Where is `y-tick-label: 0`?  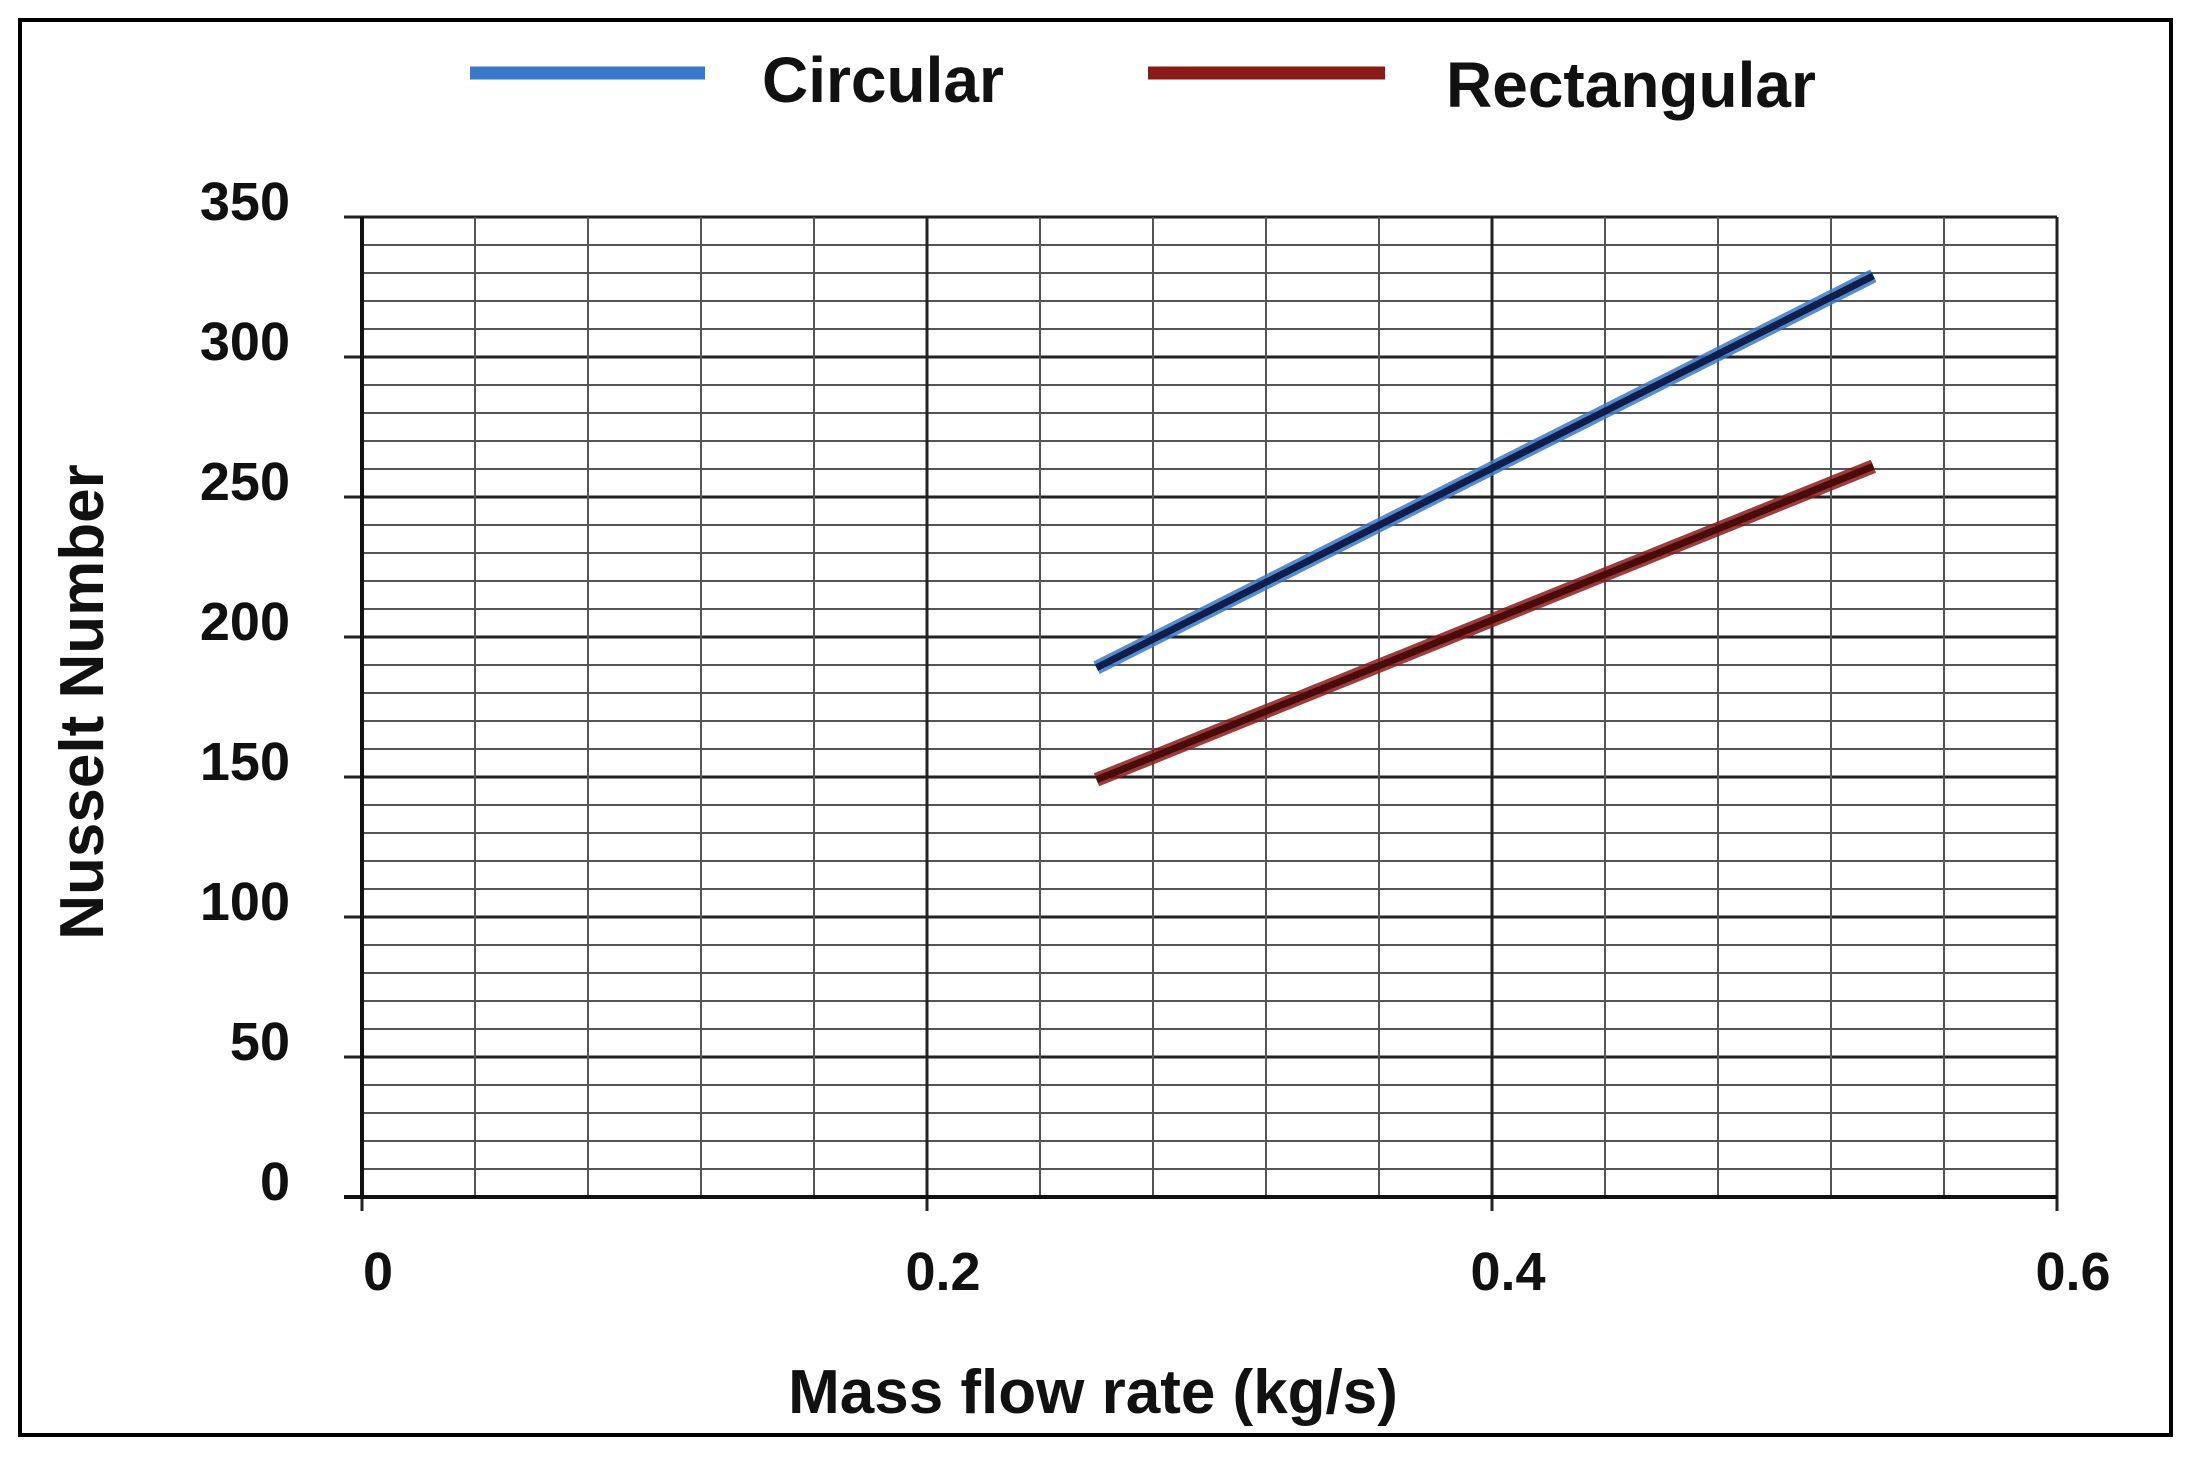
y-tick-label: 0 is located at coordinates (275, 1182).